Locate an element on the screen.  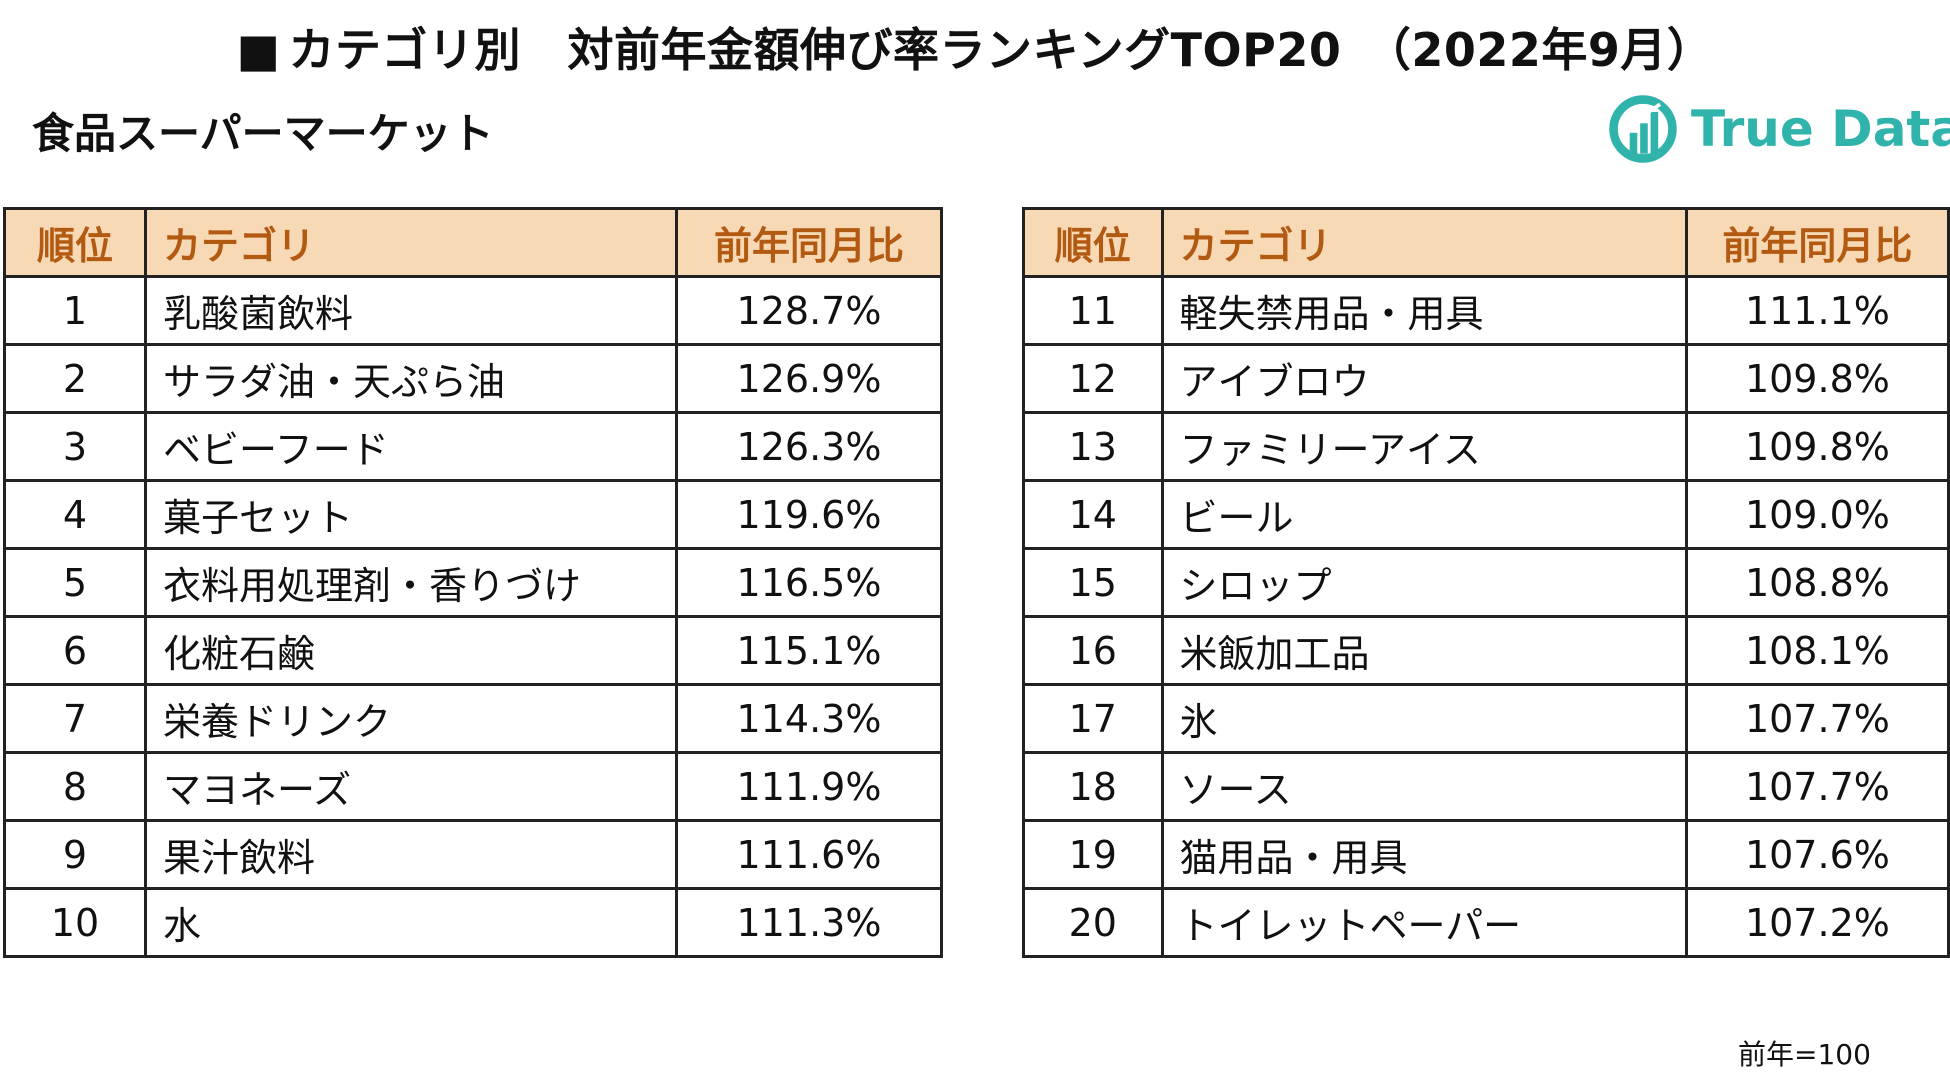
category-cell: ファミリーアイス is located at coordinates (1424, 446).